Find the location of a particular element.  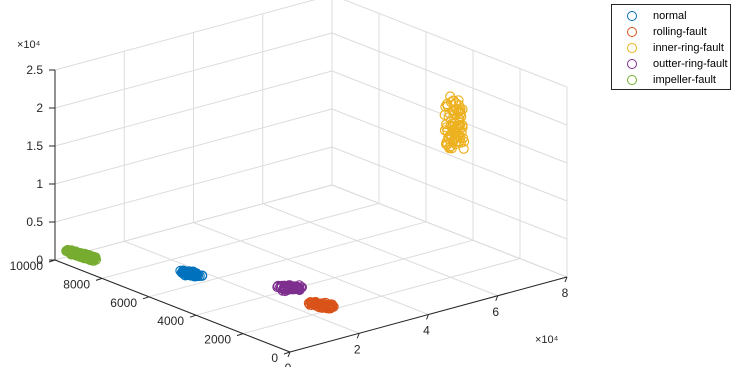

series-rolling-fault is located at coordinates (321, 305).